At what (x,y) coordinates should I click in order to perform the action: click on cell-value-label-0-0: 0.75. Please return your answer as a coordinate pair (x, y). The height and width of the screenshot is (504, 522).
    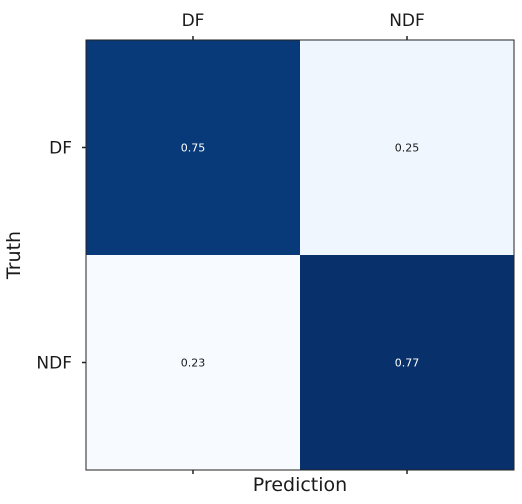
    Looking at the image, I should click on (193, 148).